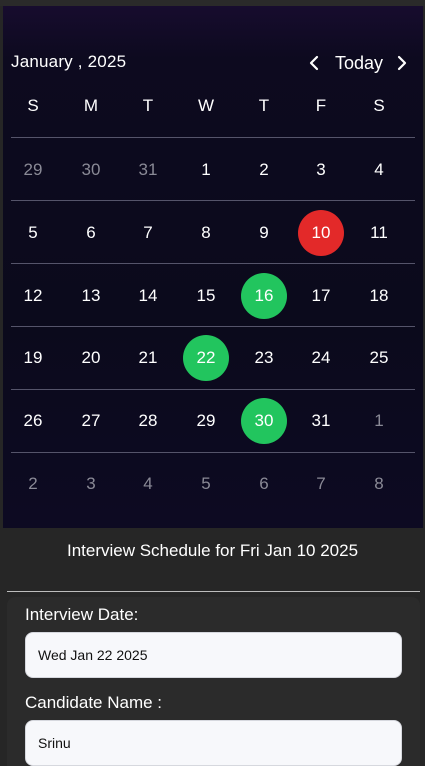  What do you see at coordinates (148, 420) in the screenshot?
I see `calendar-day: 28` at bounding box center [148, 420].